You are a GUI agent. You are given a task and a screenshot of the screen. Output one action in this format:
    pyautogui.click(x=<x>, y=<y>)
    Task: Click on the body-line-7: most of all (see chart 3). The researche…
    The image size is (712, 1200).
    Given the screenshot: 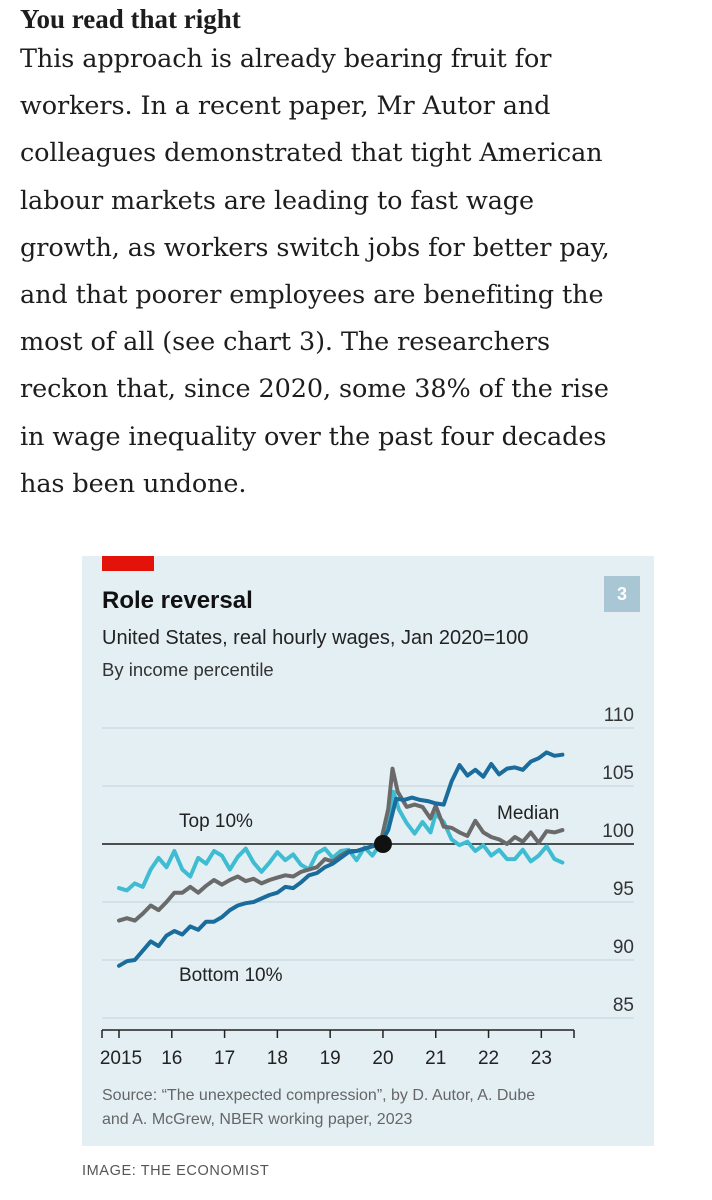 What is the action you would take?
    pyautogui.click(x=285, y=342)
    